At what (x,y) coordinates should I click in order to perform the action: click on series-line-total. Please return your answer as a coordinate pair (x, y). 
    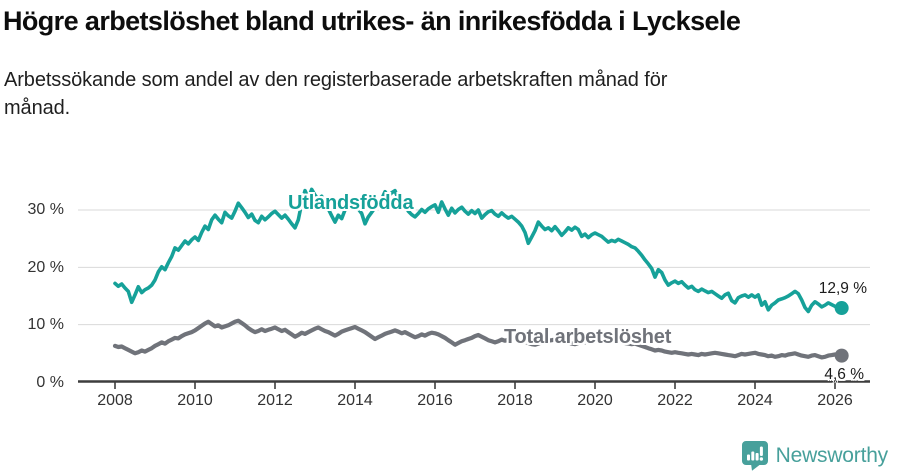
    Looking at the image, I should click on (478, 339).